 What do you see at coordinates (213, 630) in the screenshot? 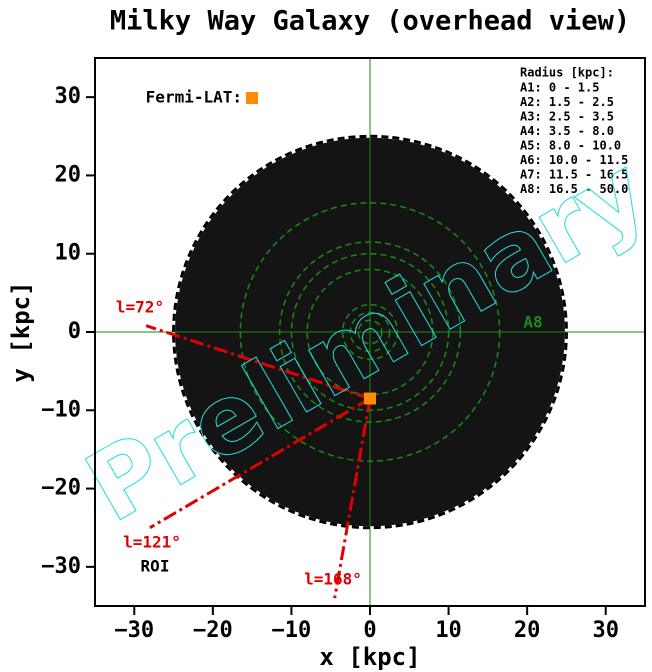
I see `x-tick-label: −20` at bounding box center [213, 630].